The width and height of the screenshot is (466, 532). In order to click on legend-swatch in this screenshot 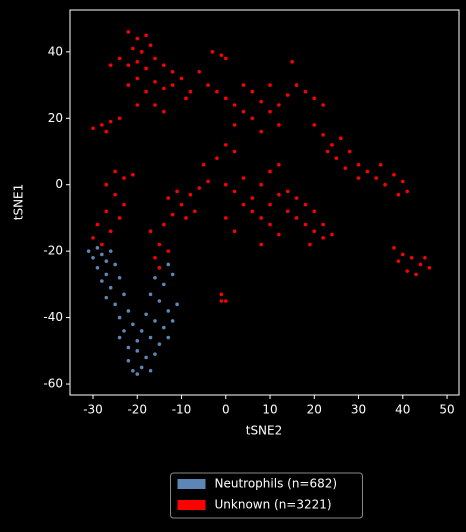, I will do `click(191, 505)`.